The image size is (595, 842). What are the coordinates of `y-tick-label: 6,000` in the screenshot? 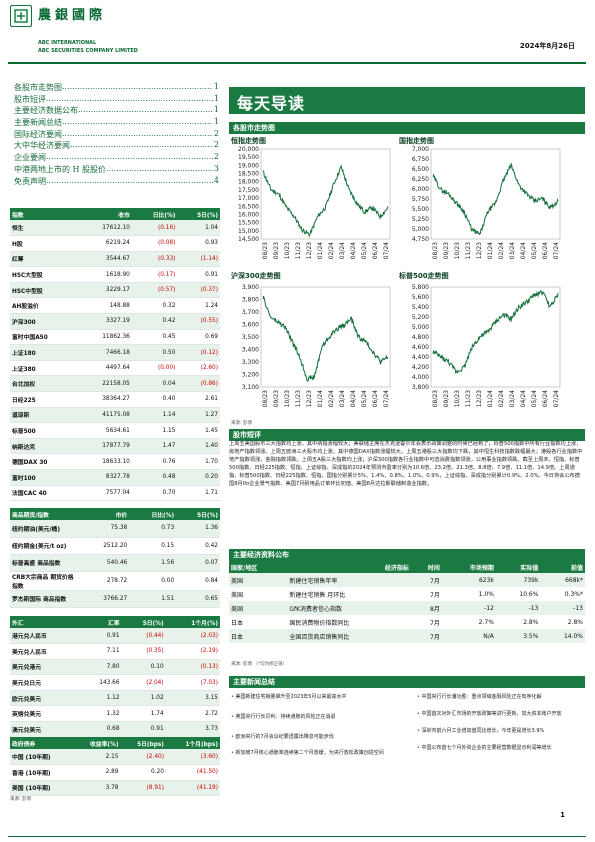 It's located at (420, 189).